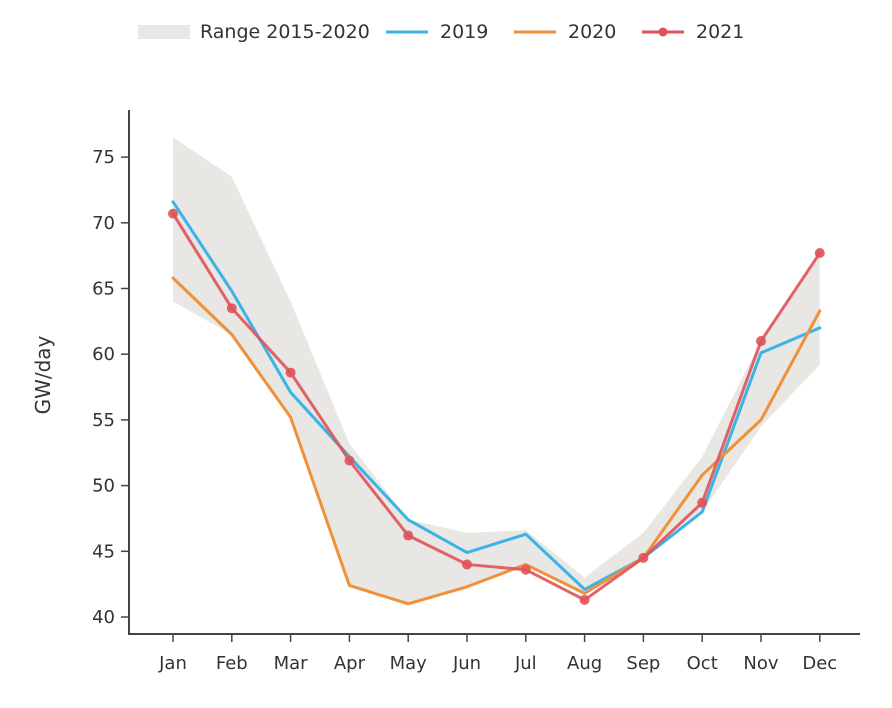  What do you see at coordinates (103, 354) in the screenshot?
I see `y-tick-label-60: 60` at bounding box center [103, 354].